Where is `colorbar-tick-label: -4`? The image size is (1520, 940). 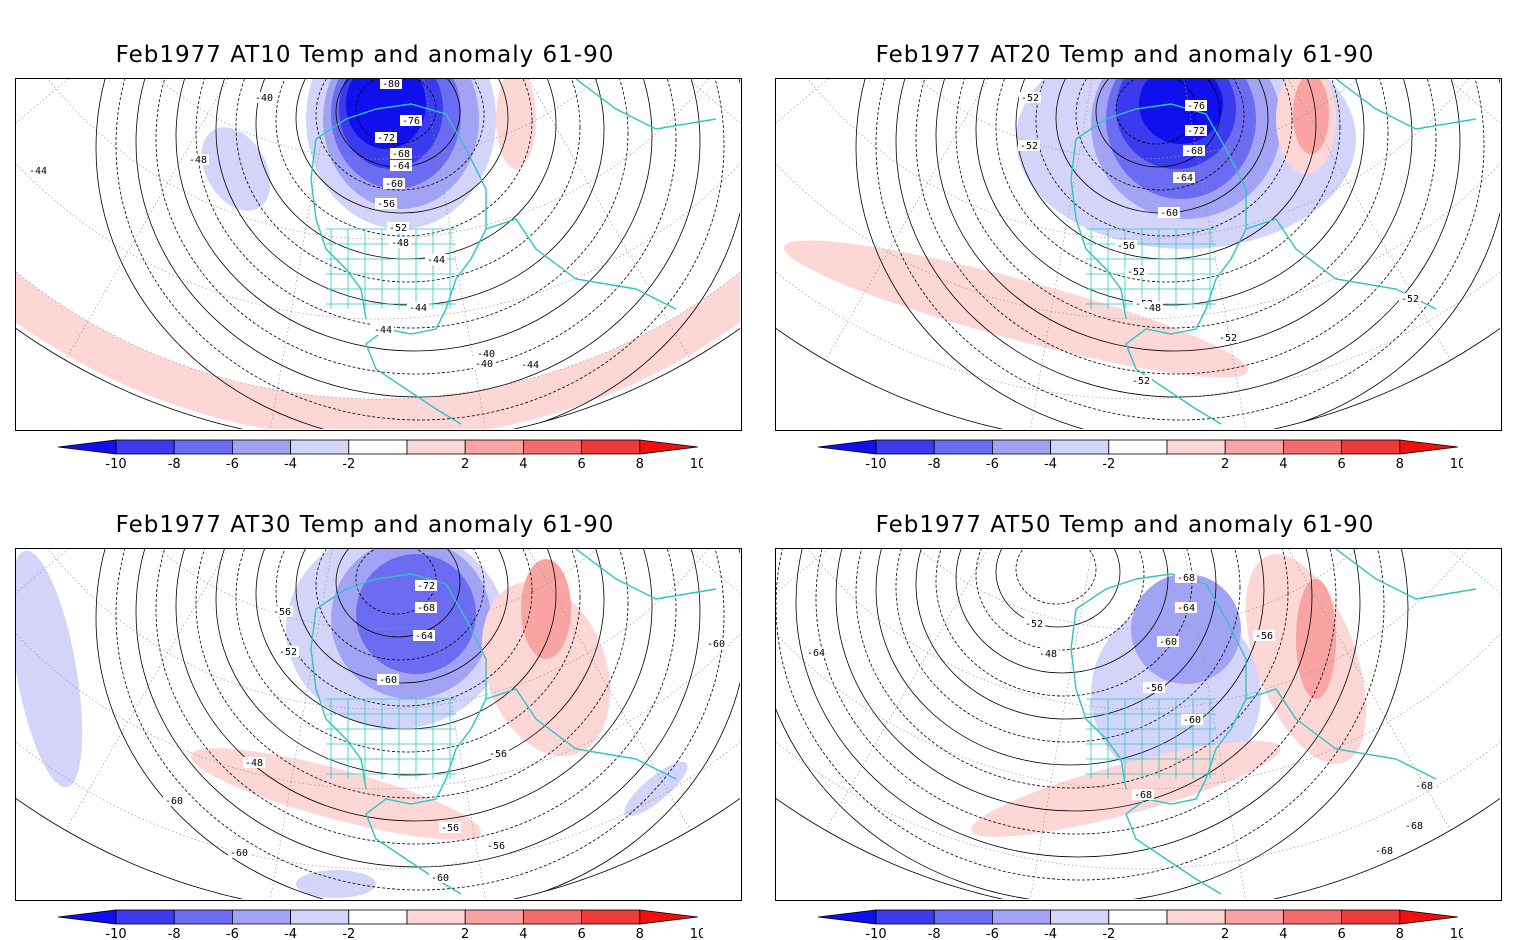 colorbar-tick-label: -4 is located at coordinates (1050, 463).